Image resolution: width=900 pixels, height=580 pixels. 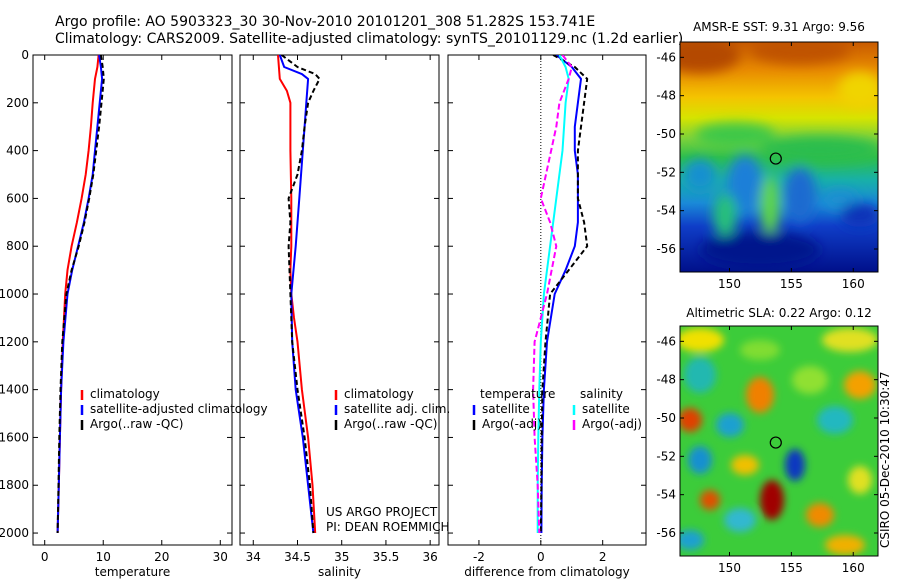 What do you see at coordinates (17, 198) in the screenshot?
I see `y-tick-label: 600` at bounding box center [17, 198].